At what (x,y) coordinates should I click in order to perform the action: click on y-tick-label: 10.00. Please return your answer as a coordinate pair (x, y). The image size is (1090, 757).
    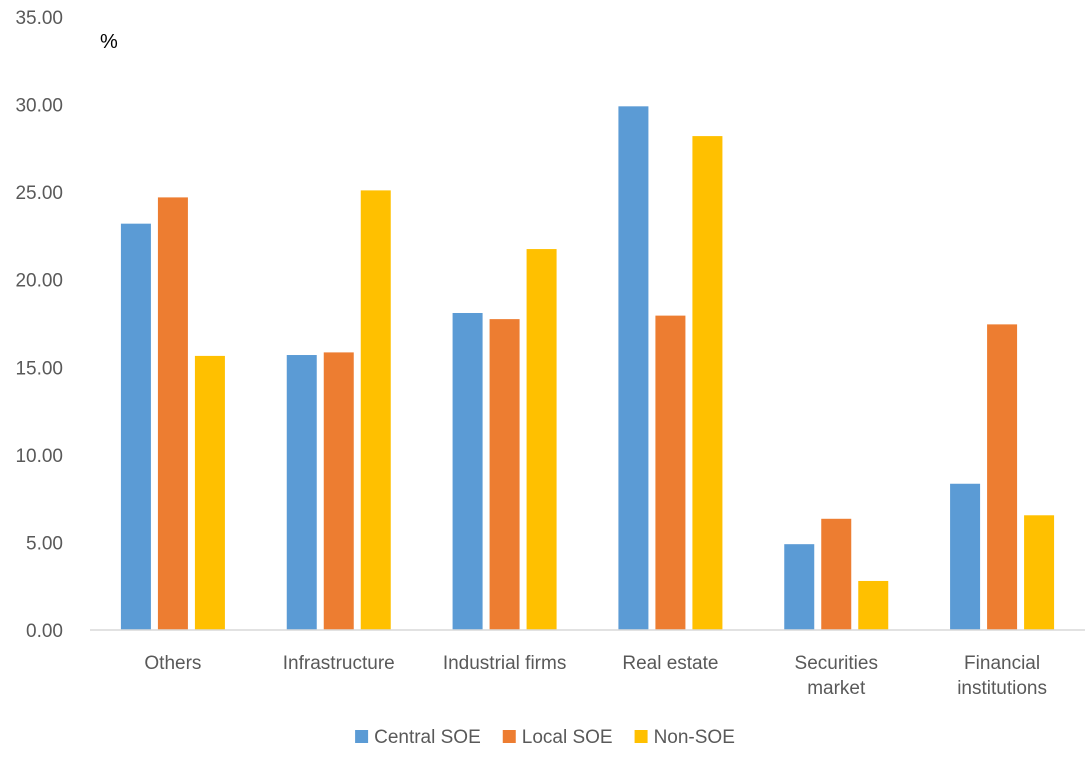
    Looking at the image, I should click on (39, 456).